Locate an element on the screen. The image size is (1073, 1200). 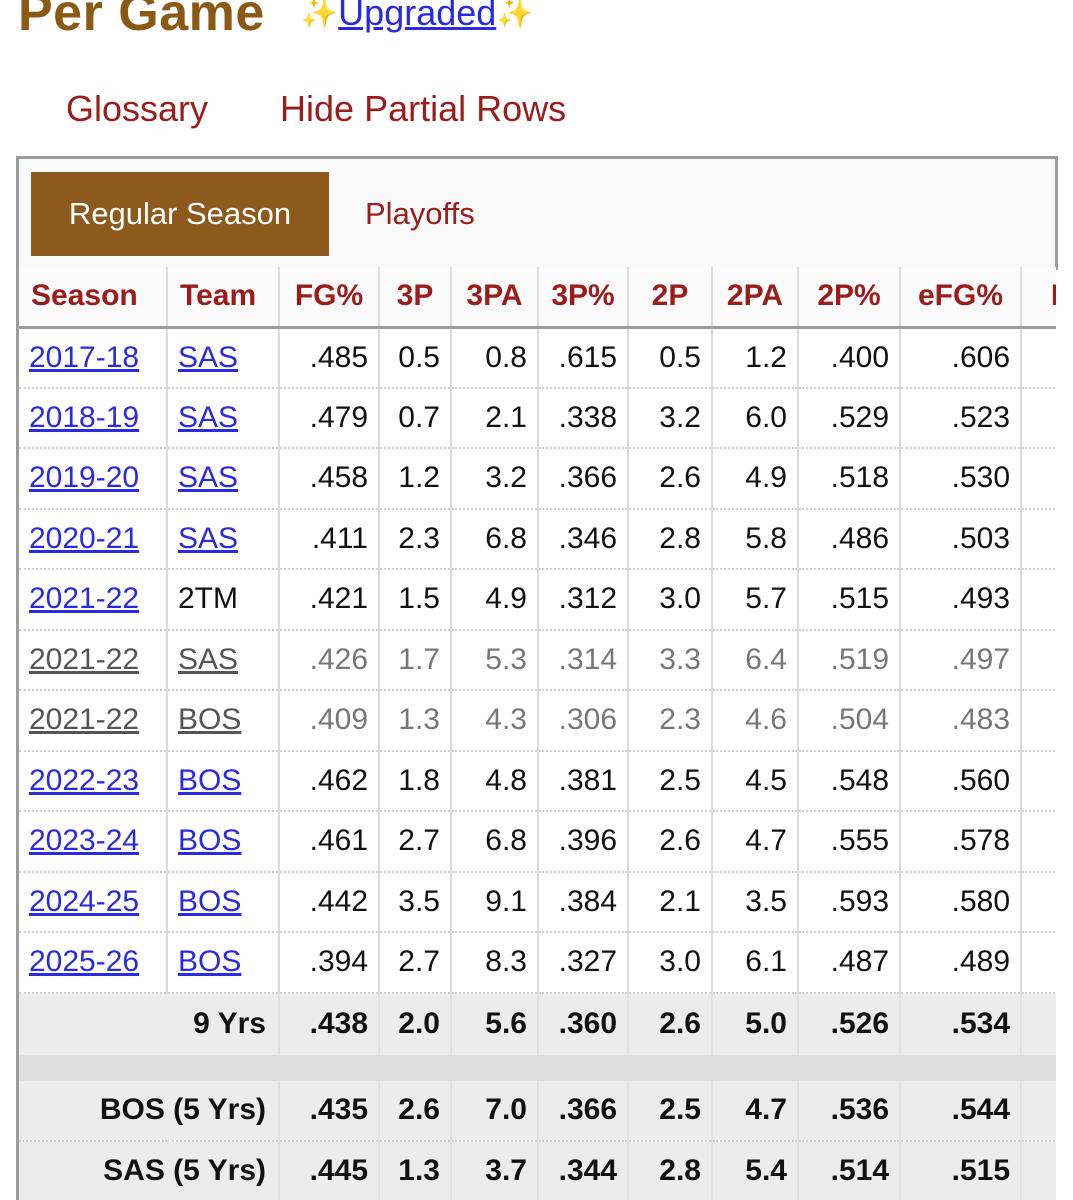
stat-cell-fg: .462 is located at coordinates (329, 781).